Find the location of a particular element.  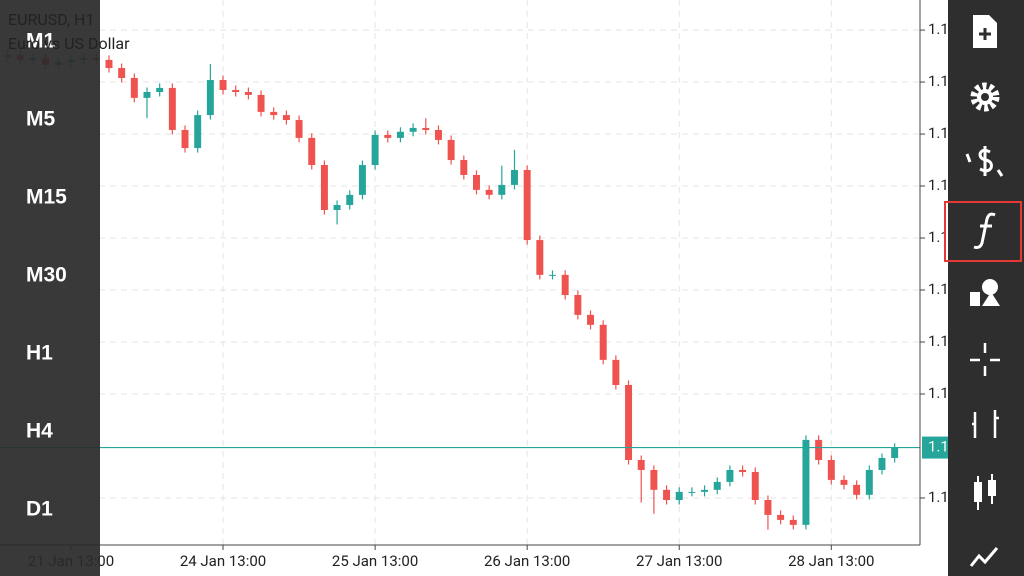

x-tick-label: 25 Jan 13:00 is located at coordinates (375, 561).